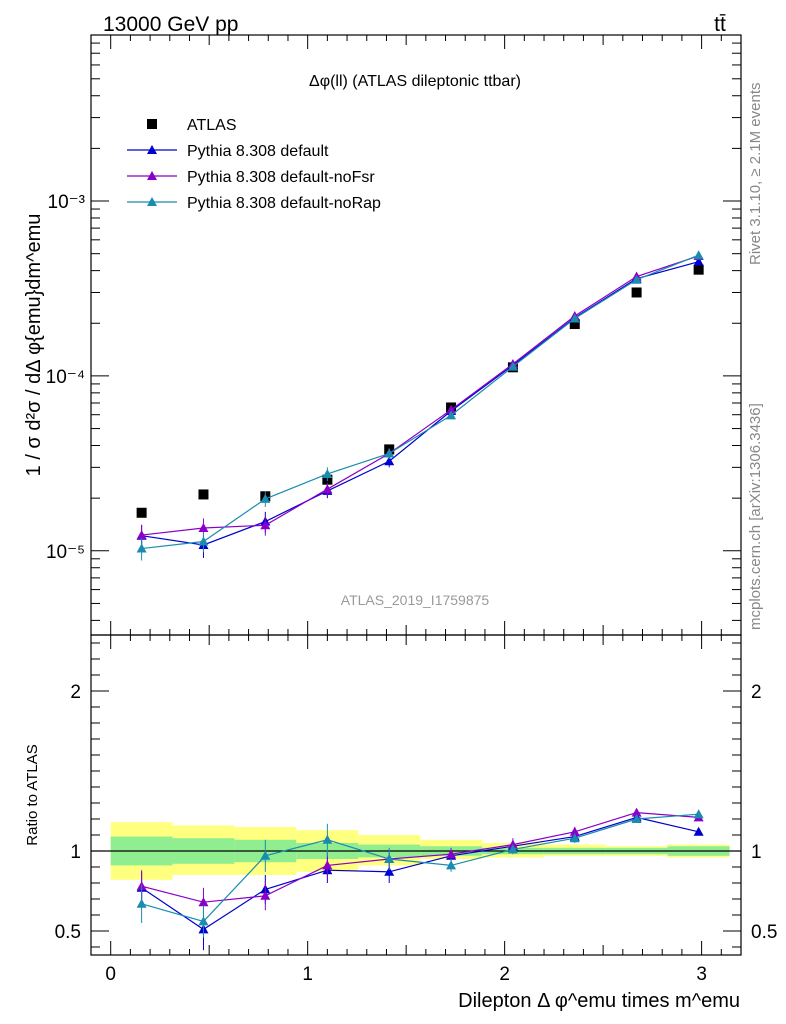  Describe the element at coordinates (756, 852) in the screenshot. I see `ratio-y-tick-label-right: 1` at that location.